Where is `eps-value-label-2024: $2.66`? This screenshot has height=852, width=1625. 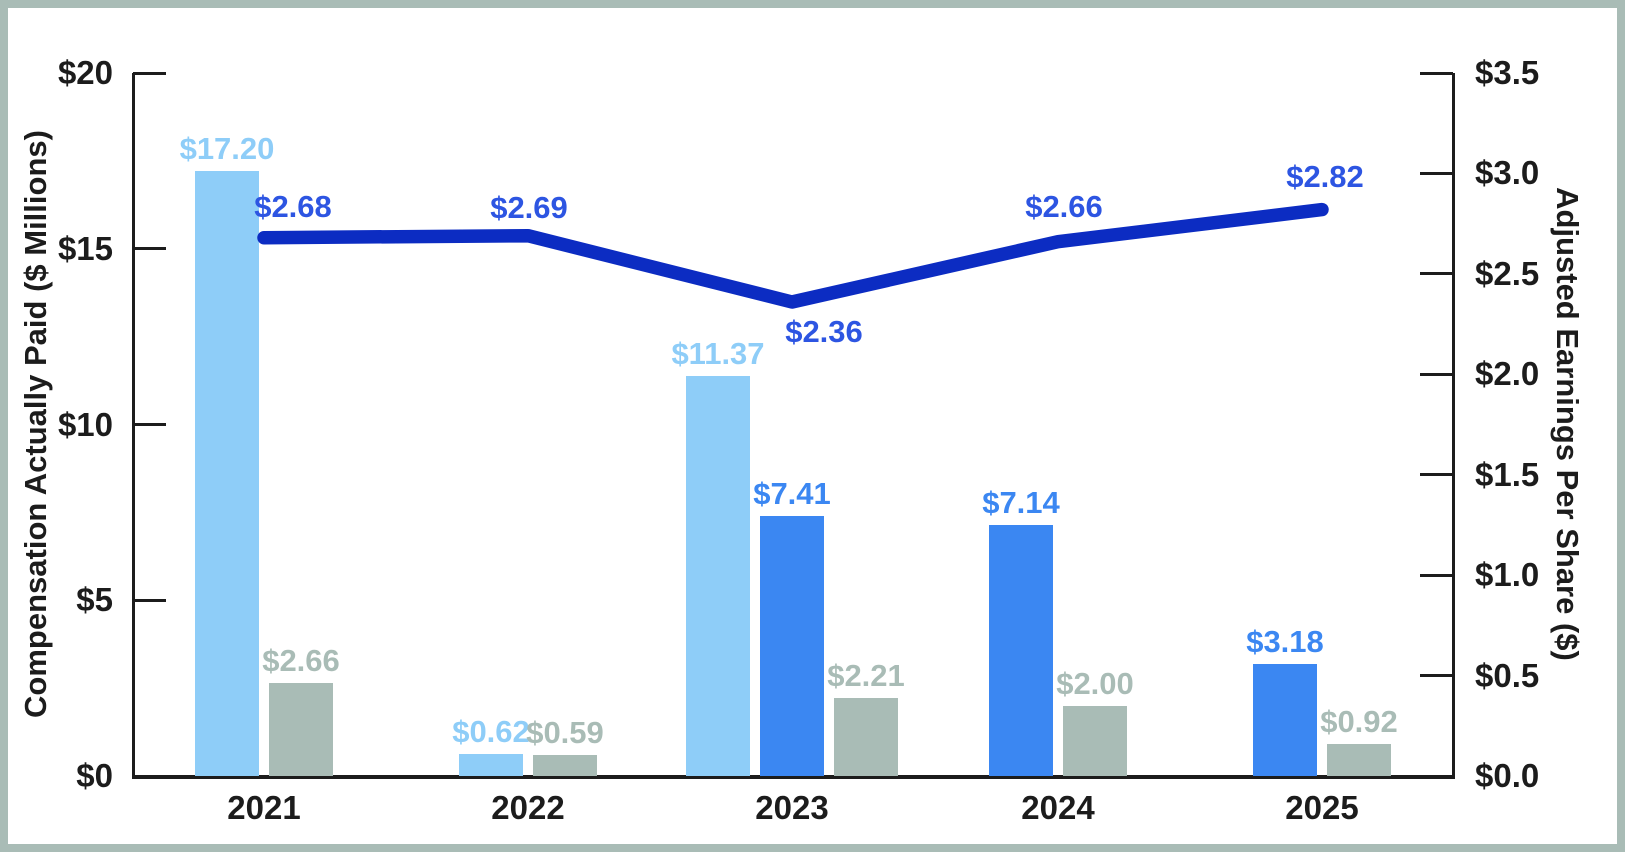
eps-value-label-2024: $2.66 is located at coordinates (1064, 206).